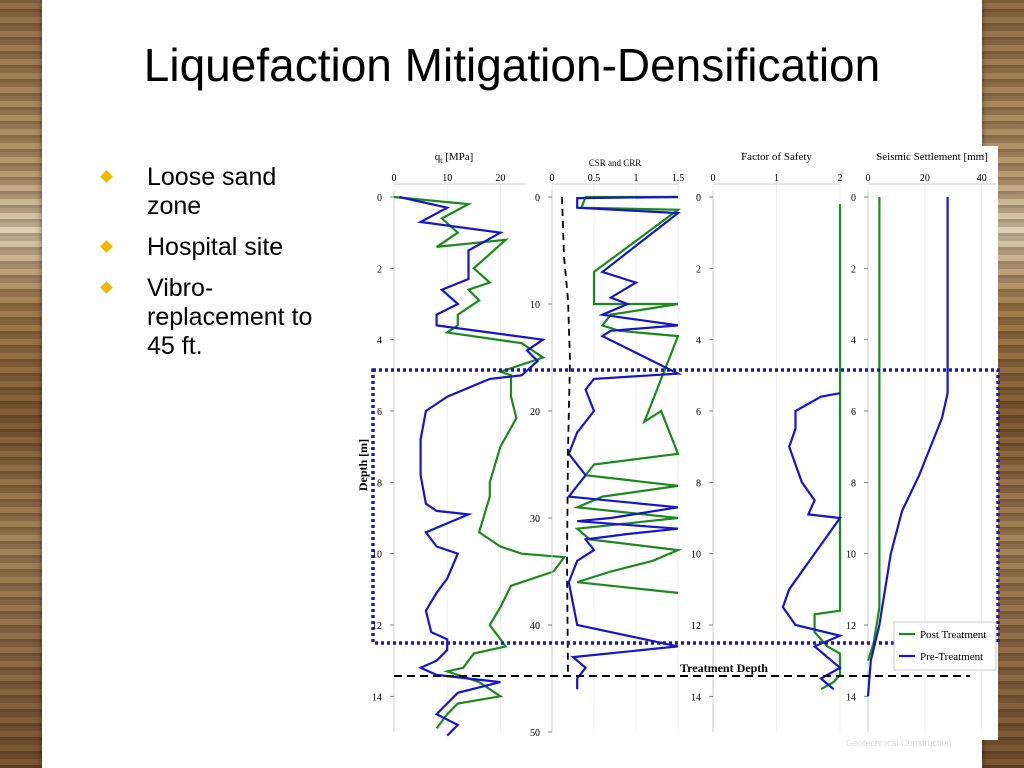 Image resolution: width=1024 pixels, height=768 pixels. I want to click on bullet-item: Loose sand zone, so click(211, 192).